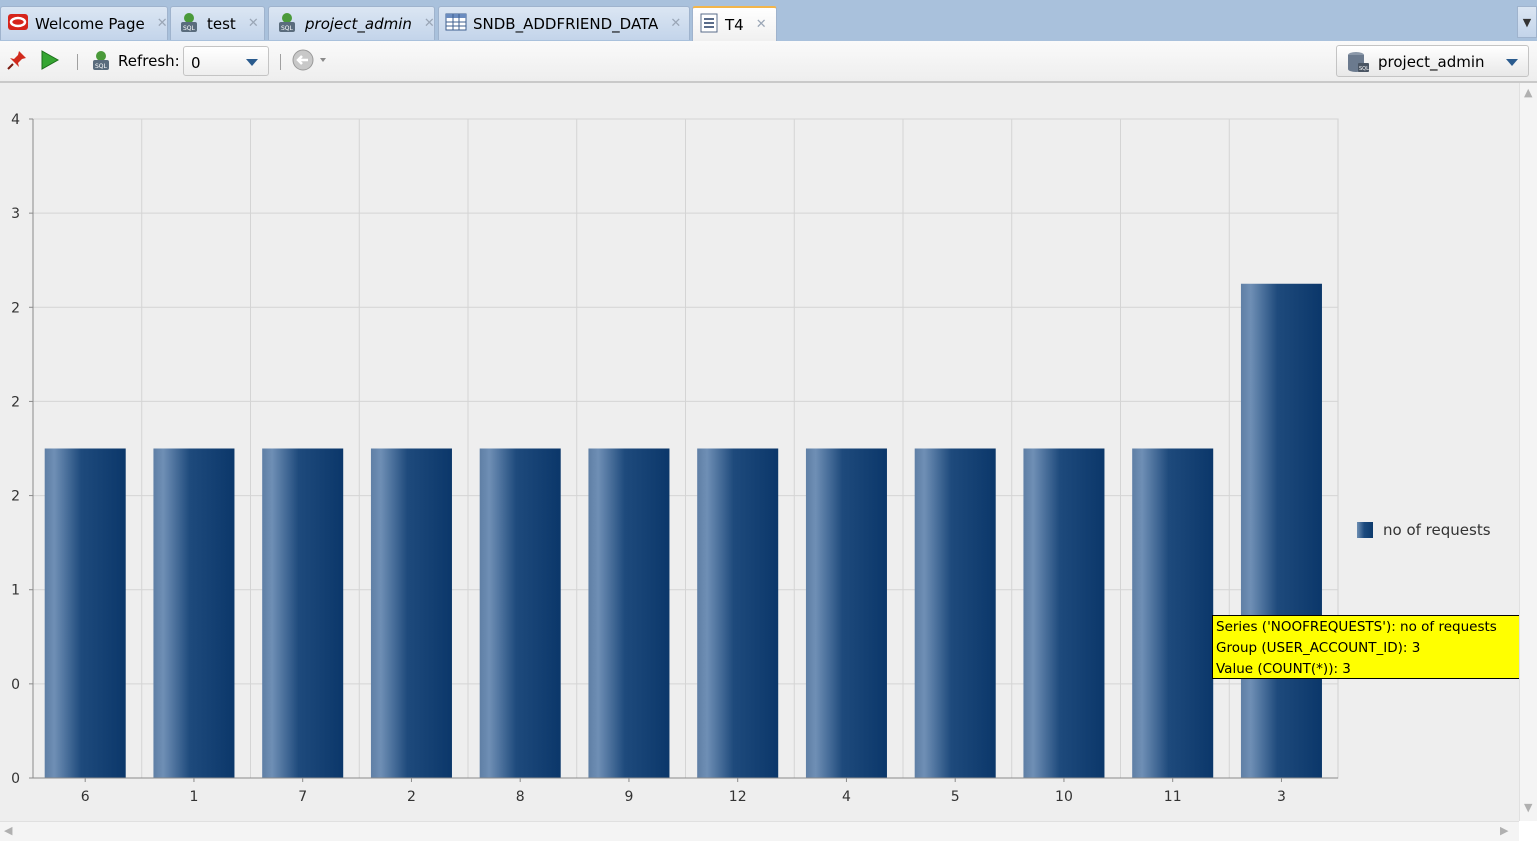 This screenshot has width=1537, height=841. I want to click on y-tick-label: 1, so click(15, 591).